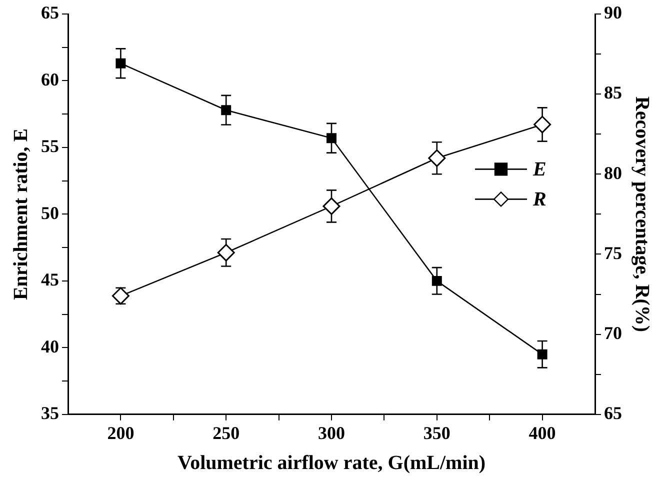  Describe the element at coordinates (613, 252) in the screenshot. I see `y2-tick-label: 75` at that location.